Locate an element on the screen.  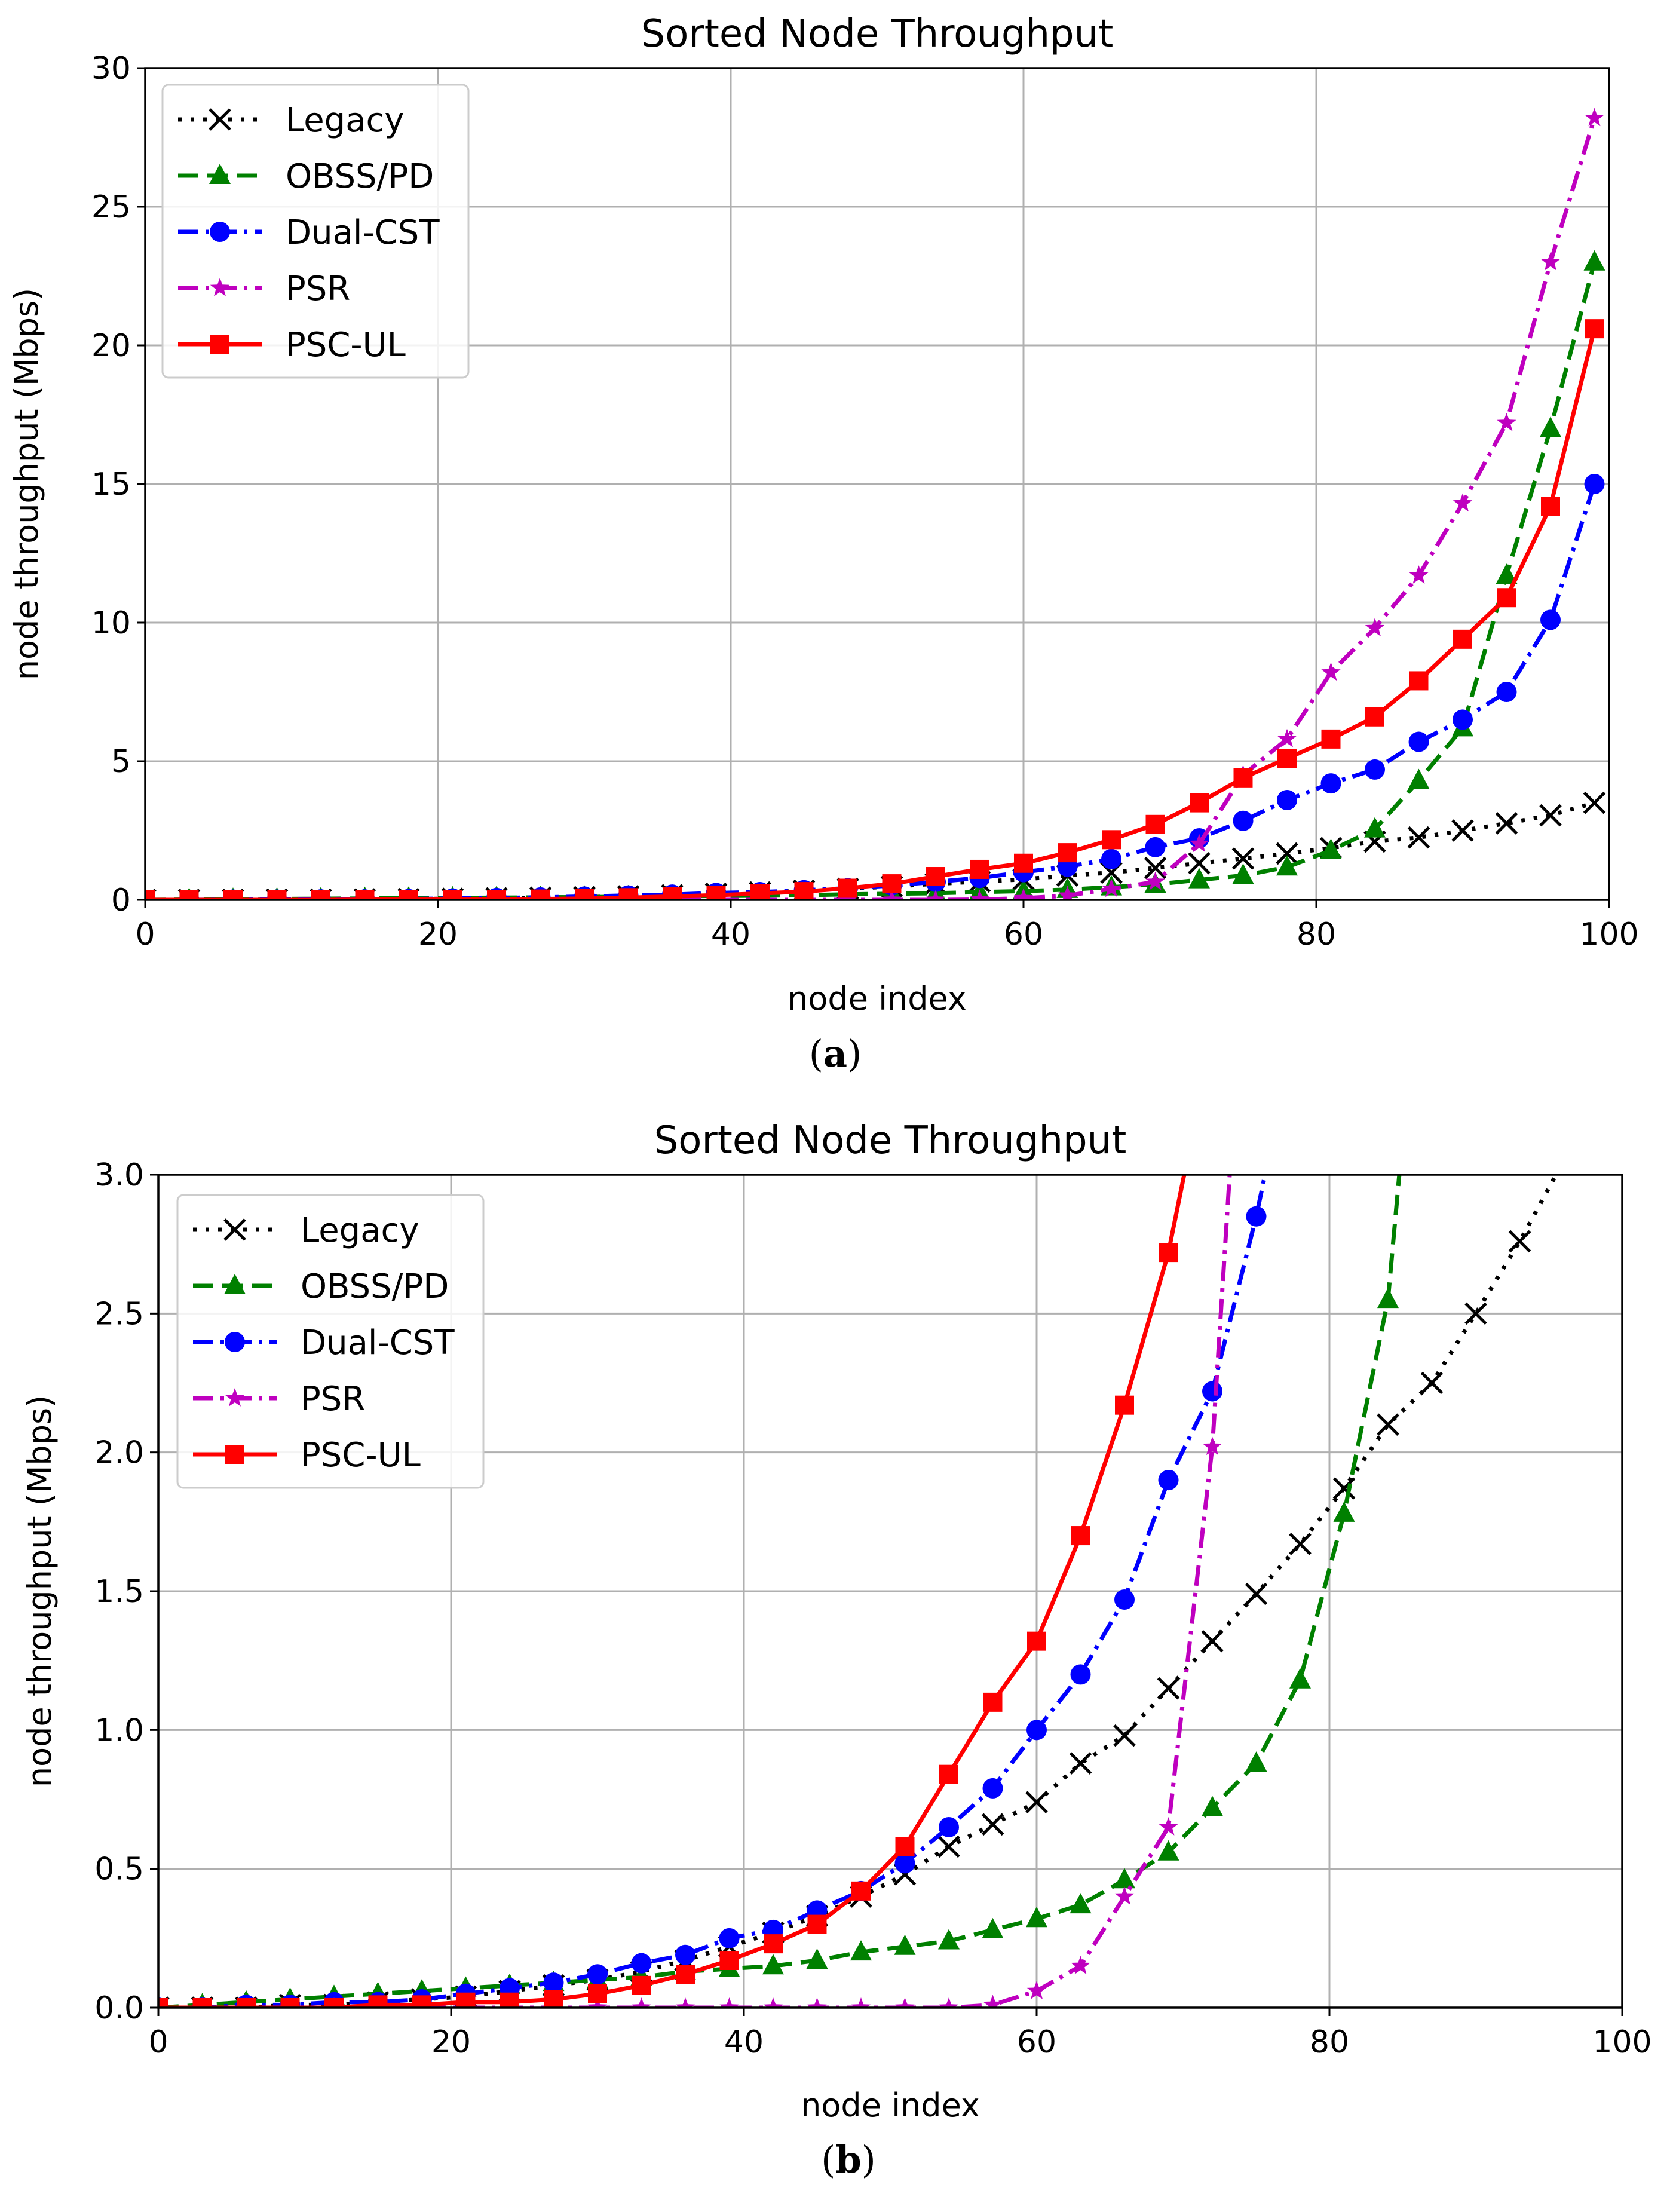
legend-label: PSC-UL is located at coordinates (346, 345).